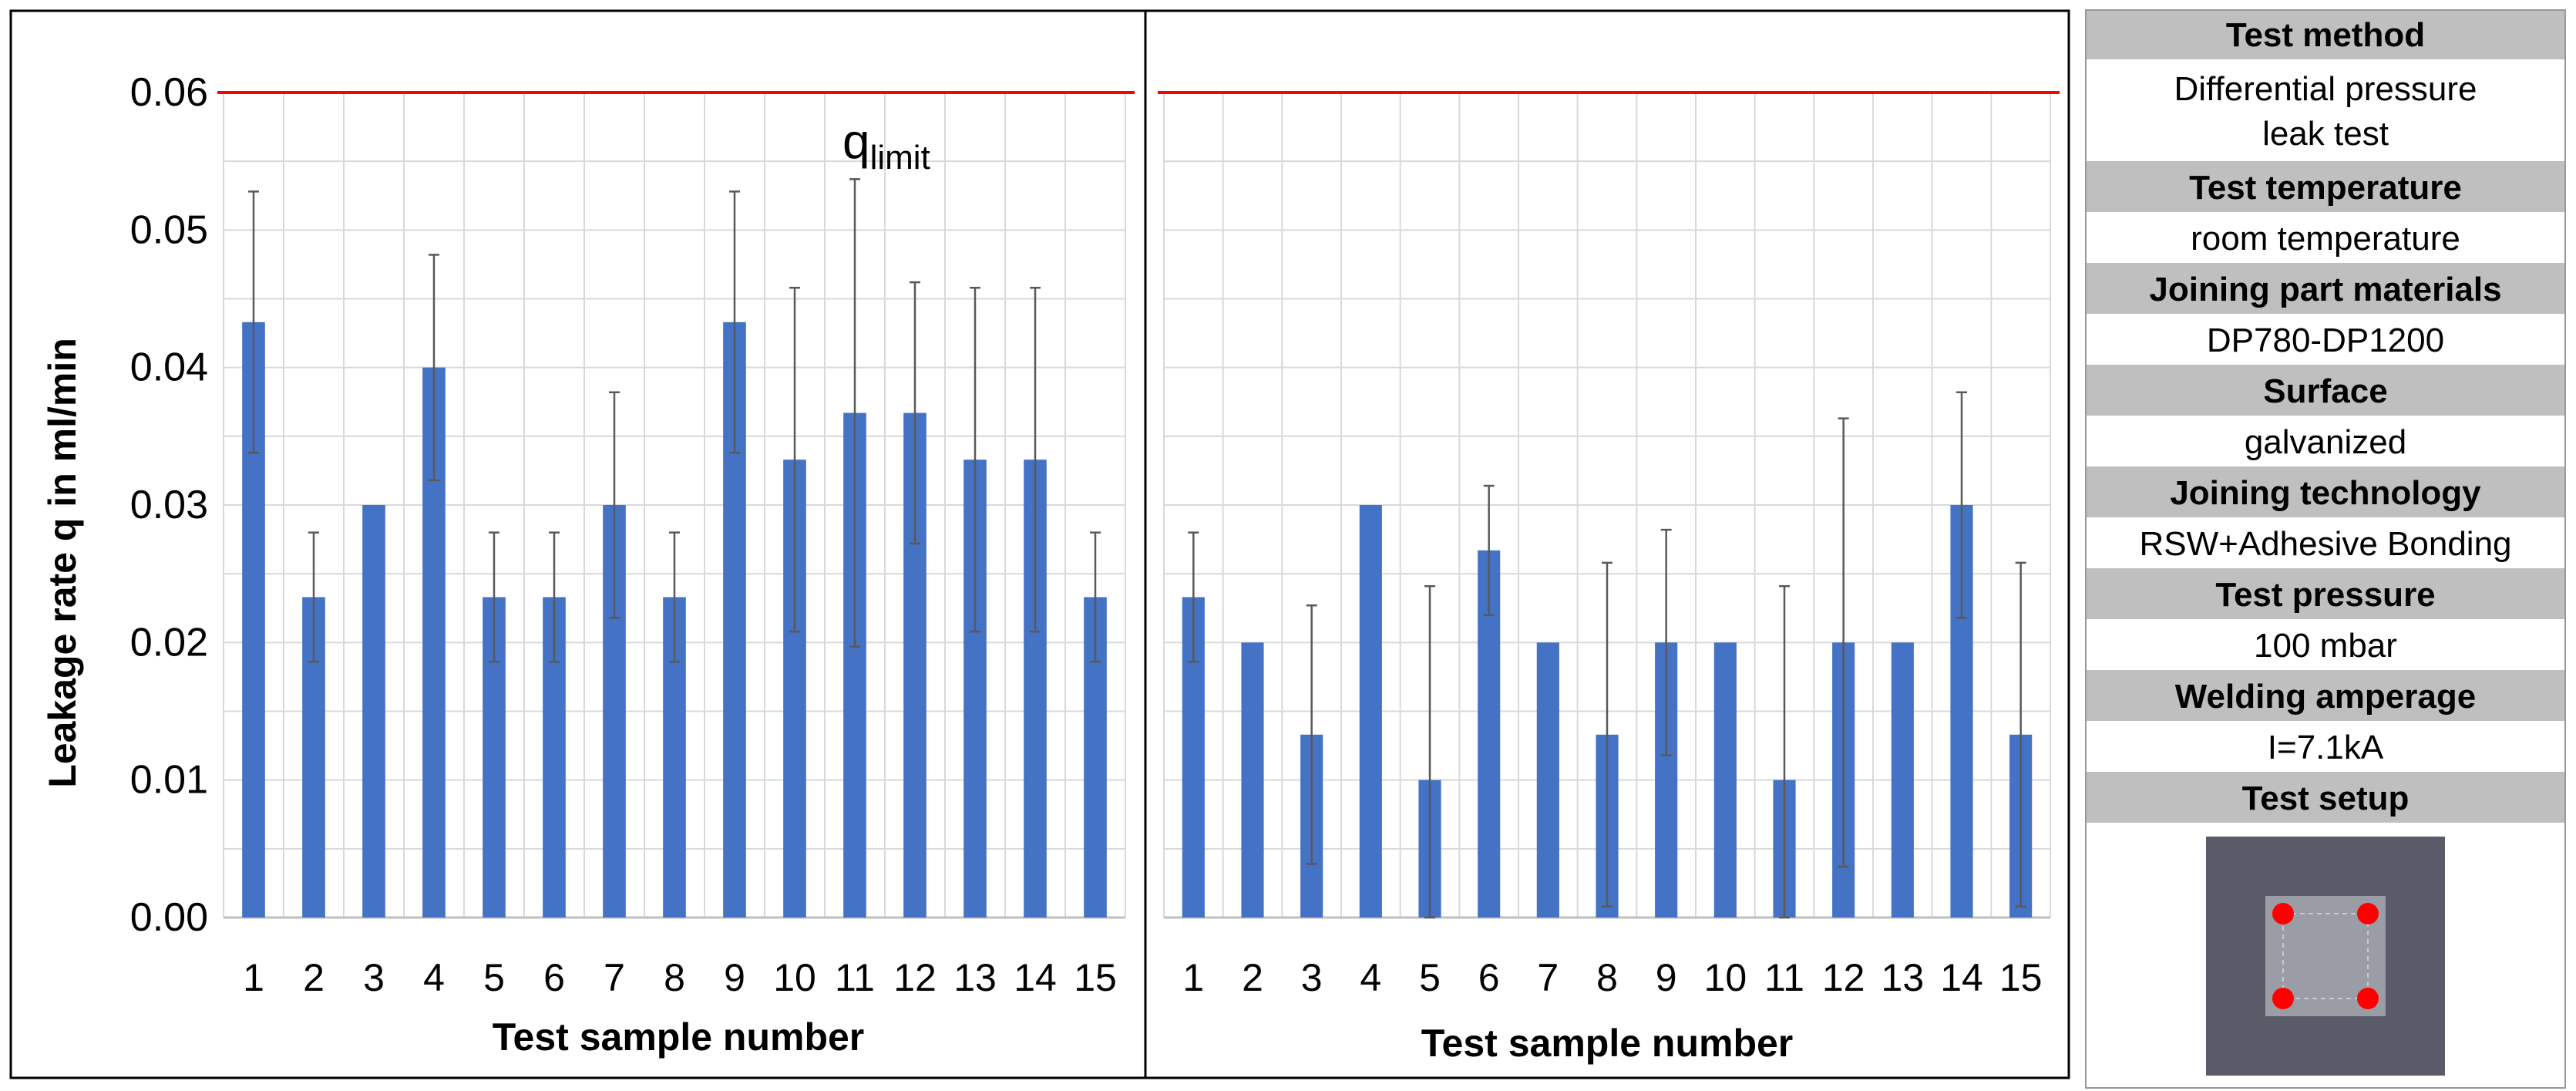 This screenshot has height=1091, width=2576. I want to click on y-tick-label: 0.06, so click(169, 92).